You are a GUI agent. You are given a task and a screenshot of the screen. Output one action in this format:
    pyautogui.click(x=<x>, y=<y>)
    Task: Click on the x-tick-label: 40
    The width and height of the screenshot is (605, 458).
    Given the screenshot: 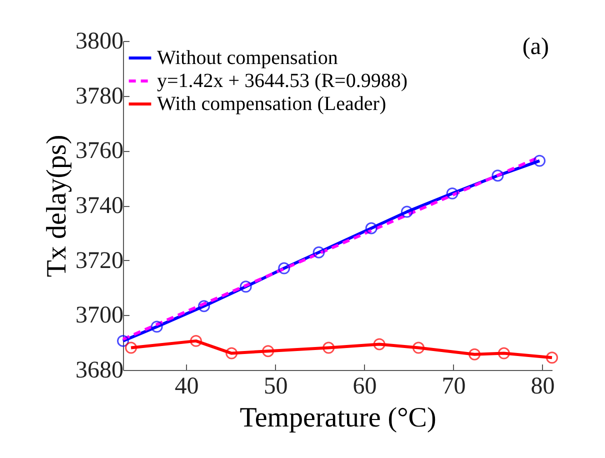 What is the action you would take?
    pyautogui.click(x=186, y=387)
    